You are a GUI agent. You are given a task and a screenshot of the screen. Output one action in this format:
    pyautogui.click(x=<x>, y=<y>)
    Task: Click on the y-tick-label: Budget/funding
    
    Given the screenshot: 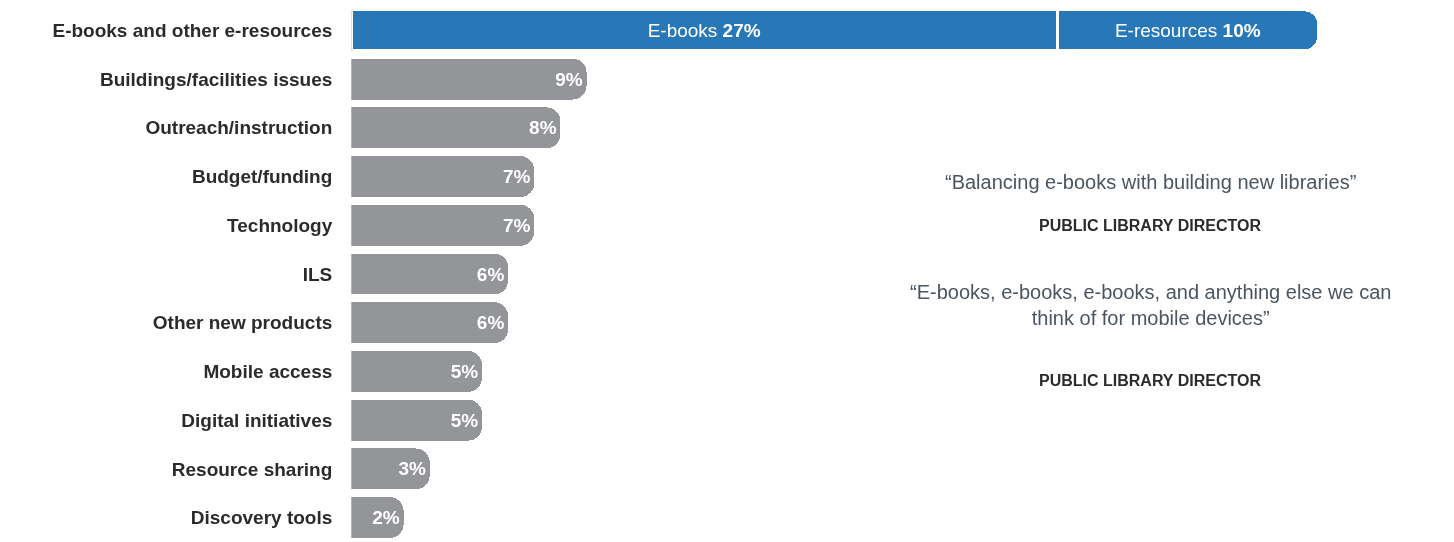 What is the action you would take?
    pyautogui.click(x=262, y=177)
    